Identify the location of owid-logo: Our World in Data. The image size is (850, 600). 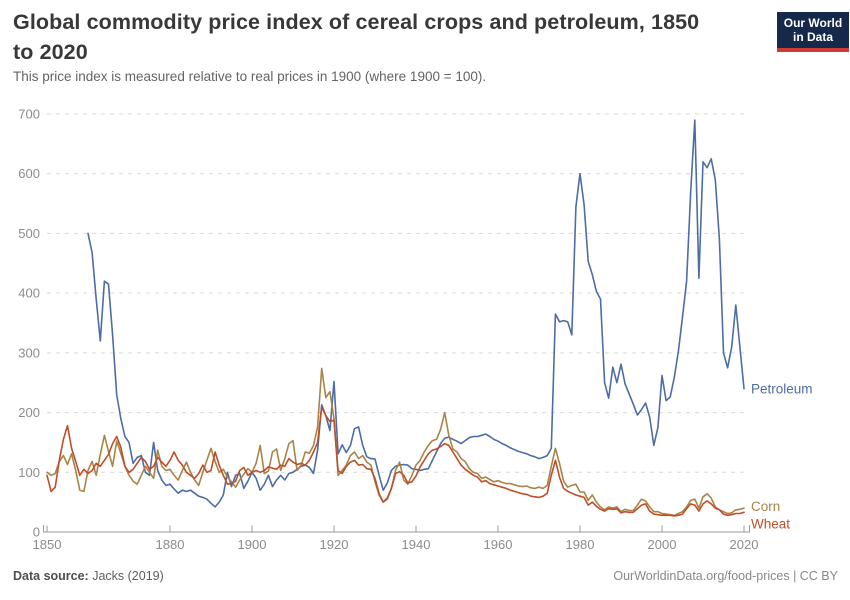
(813, 32).